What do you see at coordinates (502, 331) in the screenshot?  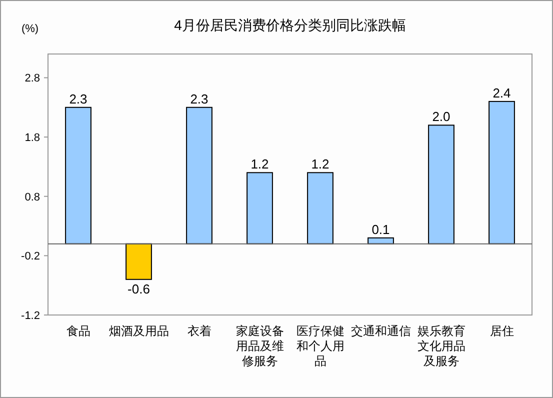 I see `x-tick-label: 居住` at bounding box center [502, 331].